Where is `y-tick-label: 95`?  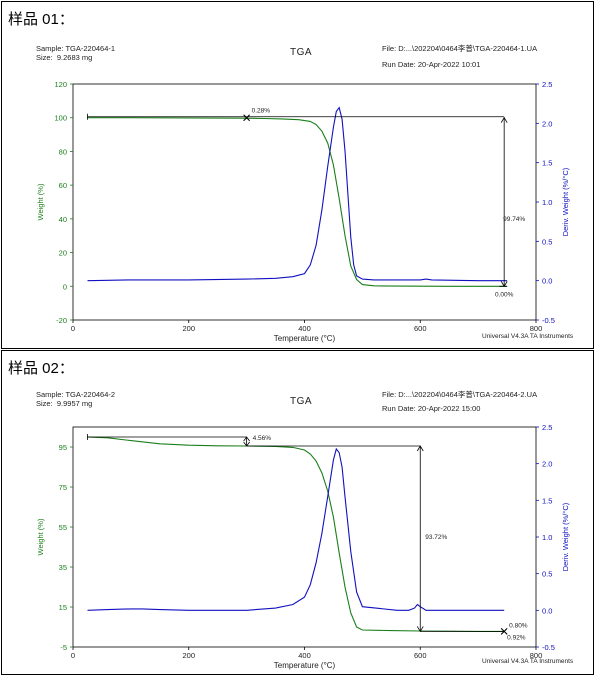
y-tick-label: 95 is located at coordinates (63, 447).